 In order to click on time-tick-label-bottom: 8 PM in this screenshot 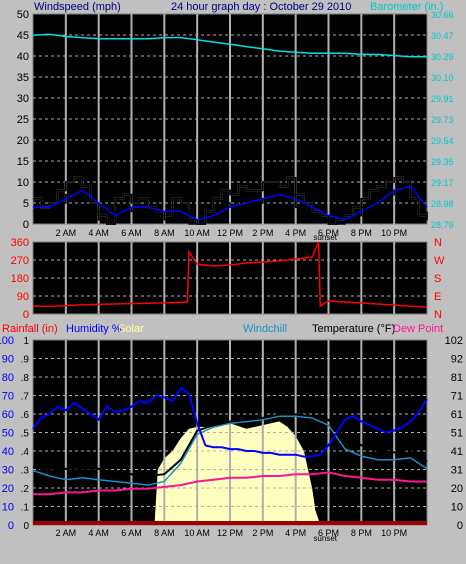, I will do `click(361, 533)`.